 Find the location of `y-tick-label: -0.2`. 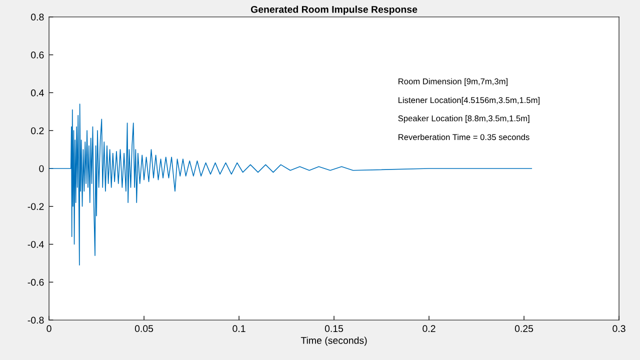

y-tick-label: -0.2 is located at coordinates (36, 206).